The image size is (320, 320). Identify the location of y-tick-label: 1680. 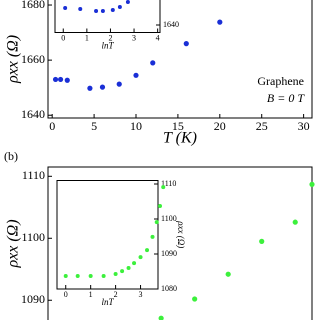
(33, 5).